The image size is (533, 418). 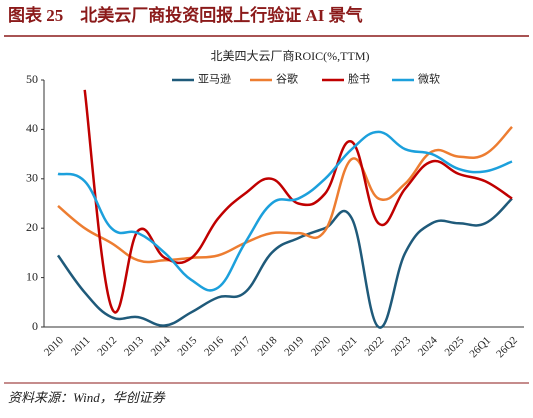 What do you see at coordinates (359, 79) in the screenshot?
I see `legend-label: 脸书` at bounding box center [359, 79].